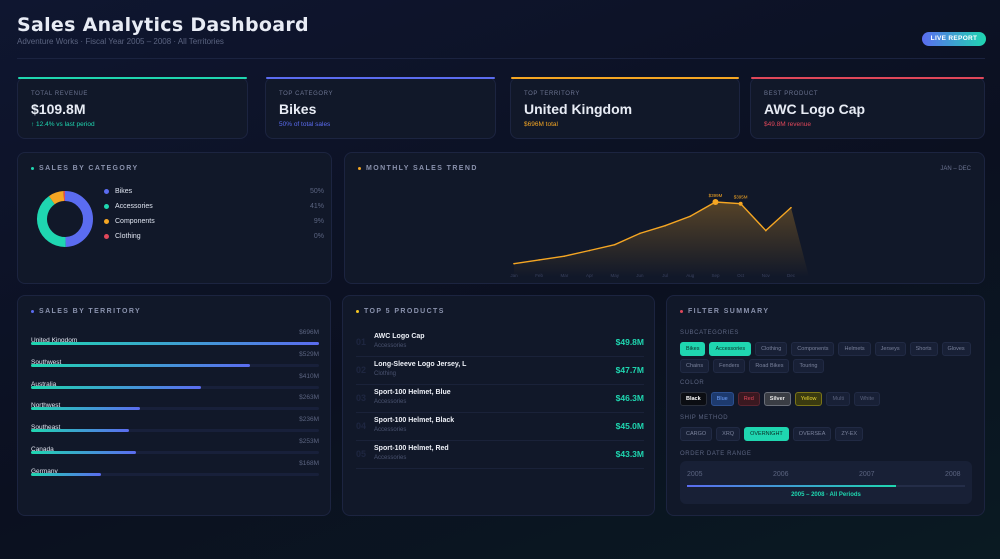  Describe the element at coordinates (46, 362) in the screenshot. I see `territory-name: Southwest` at that location.